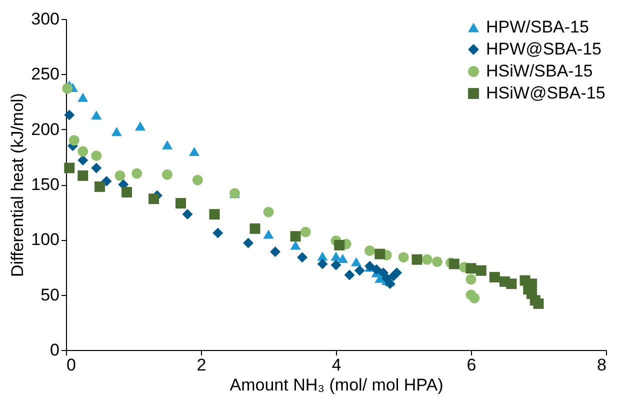 The width and height of the screenshot is (622, 401). I want to click on y-tick-label: 200, so click(45, 129).